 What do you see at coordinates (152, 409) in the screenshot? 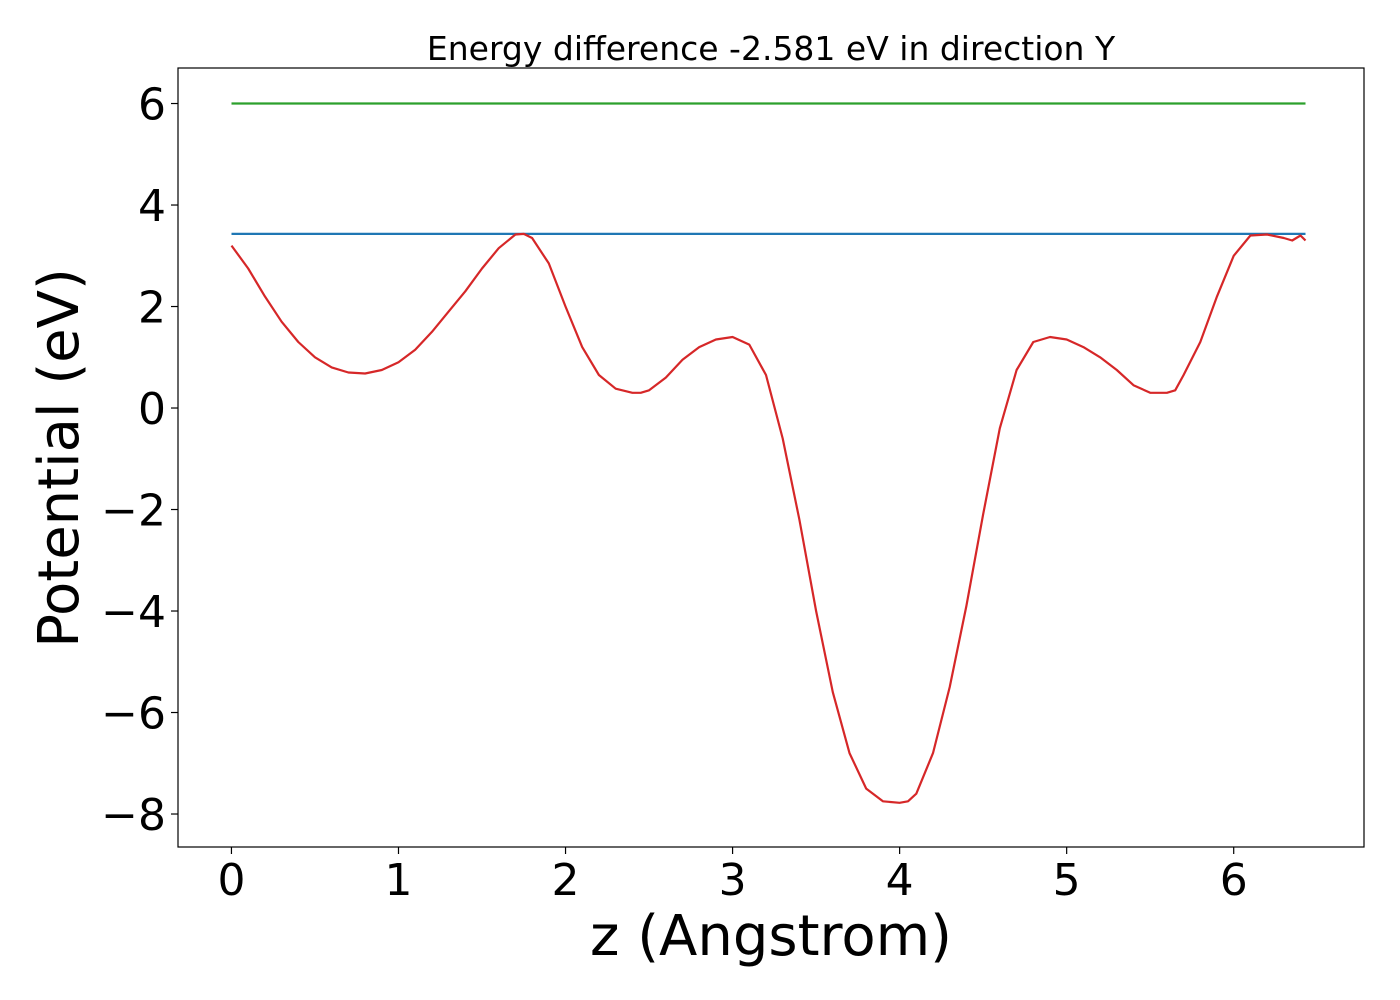
I see `y-tick-label: 0` at bounding box center [152, 409].